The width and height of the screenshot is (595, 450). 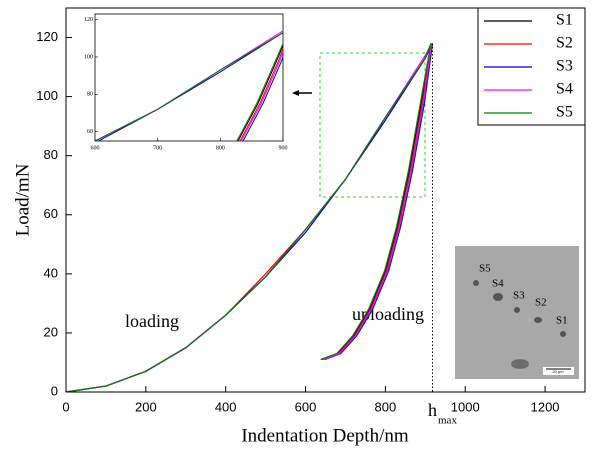 I want to click on inset-y-tick-label: 100, so click(x=88, y=57).